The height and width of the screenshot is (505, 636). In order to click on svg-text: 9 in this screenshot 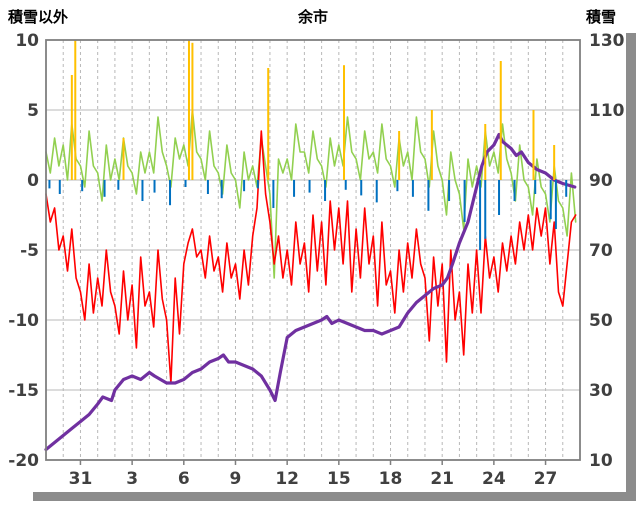, I will do `click(236, 479)`.